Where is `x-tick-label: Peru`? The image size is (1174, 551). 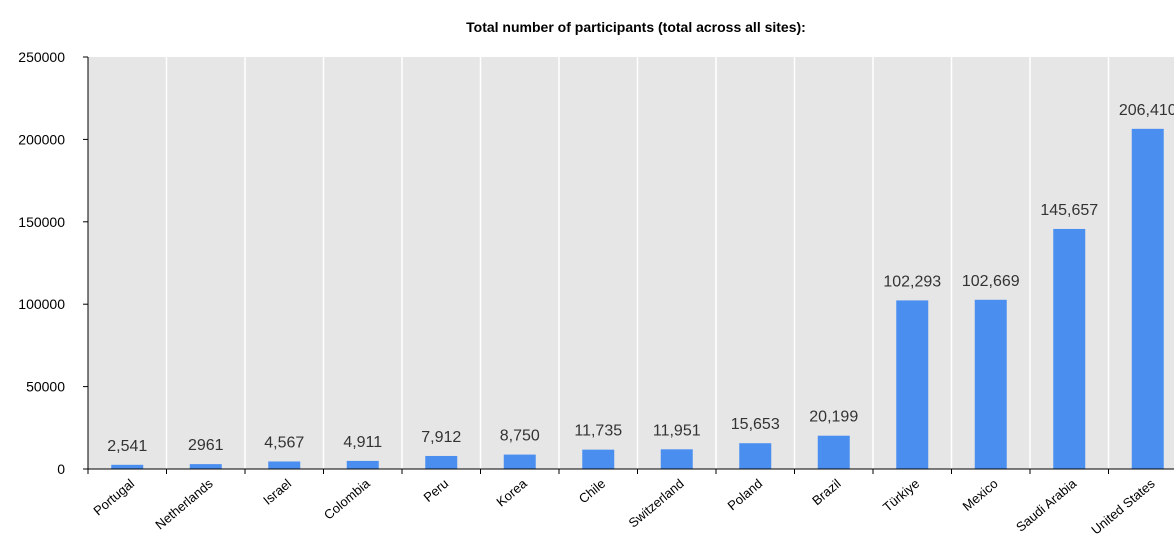
x-tick-label: Peru is located at coordinates (435, 490).